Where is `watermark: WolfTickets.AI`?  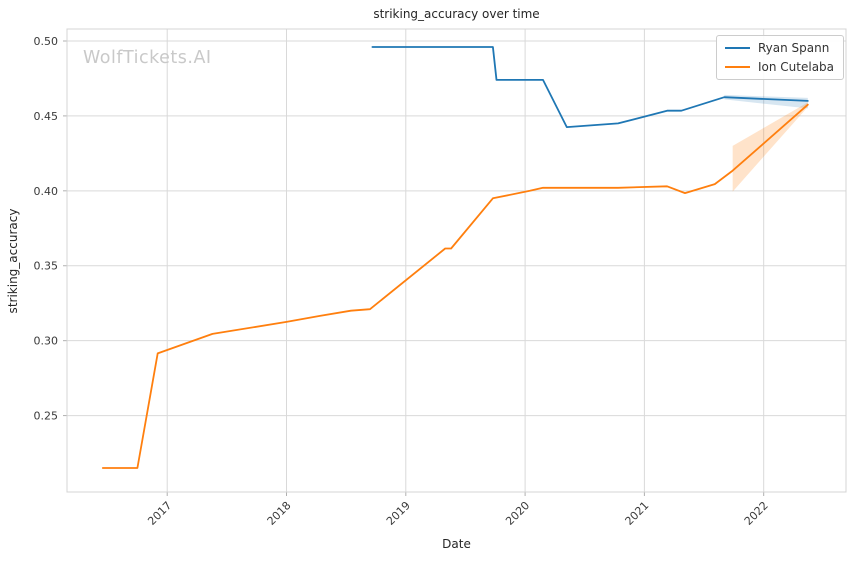 watermark: WolfTickets.AI is located at coordinates (147, 58).